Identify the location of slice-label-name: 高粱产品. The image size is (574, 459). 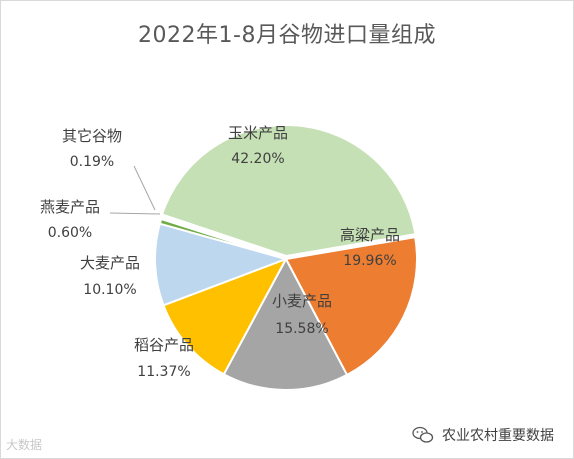
(370, 235).